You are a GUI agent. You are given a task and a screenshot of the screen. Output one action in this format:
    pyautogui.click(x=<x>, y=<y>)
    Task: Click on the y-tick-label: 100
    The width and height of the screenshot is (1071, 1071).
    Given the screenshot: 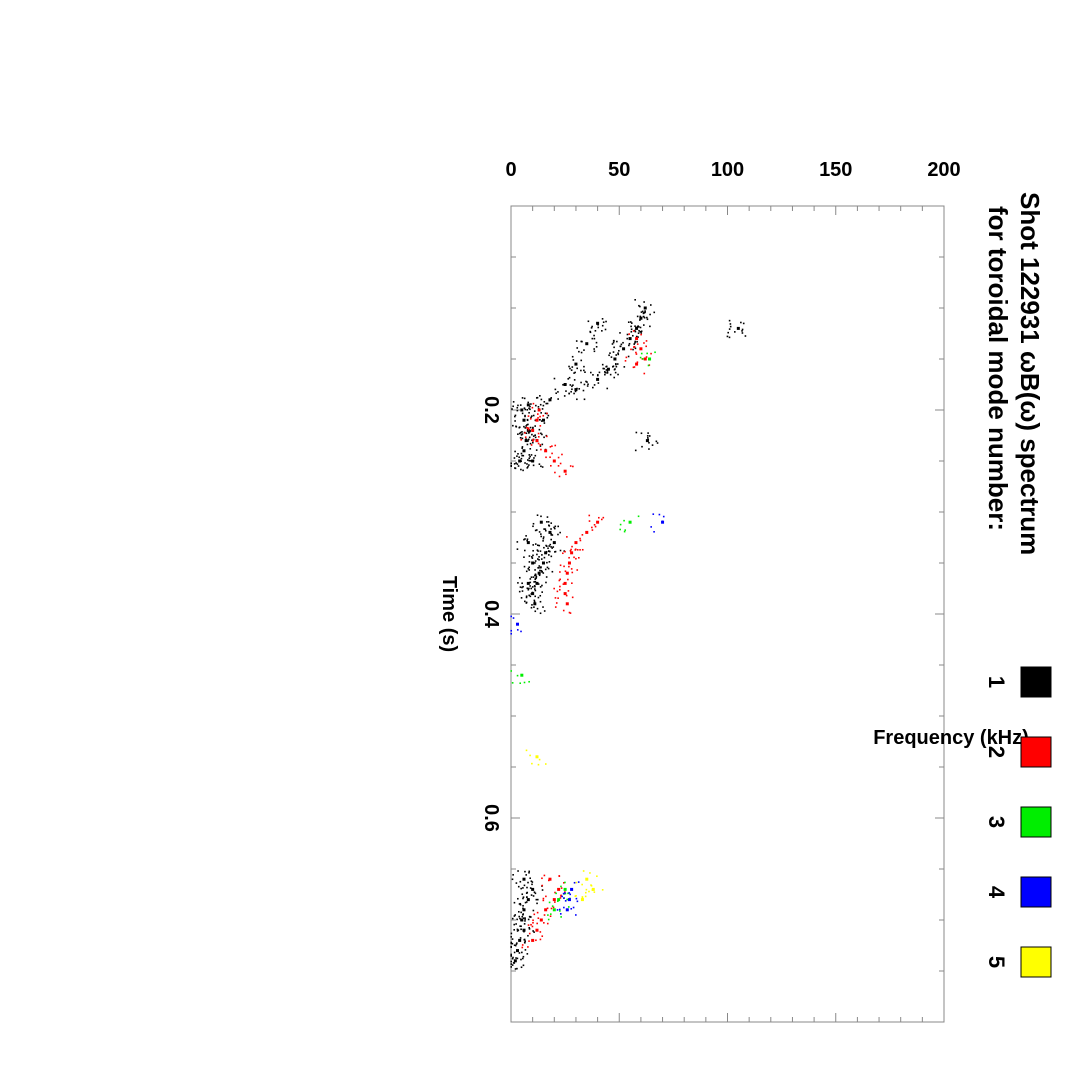 What is the action you would take?
    pyautogui.click(x=727, y=170)
    